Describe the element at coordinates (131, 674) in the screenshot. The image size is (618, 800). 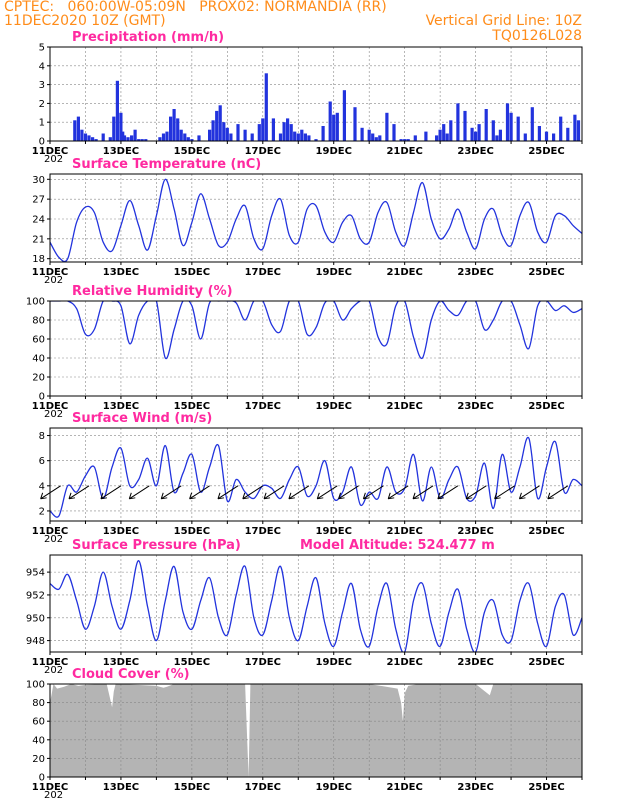
I see `cloud-title: Cloud Cover (%)` at that location.